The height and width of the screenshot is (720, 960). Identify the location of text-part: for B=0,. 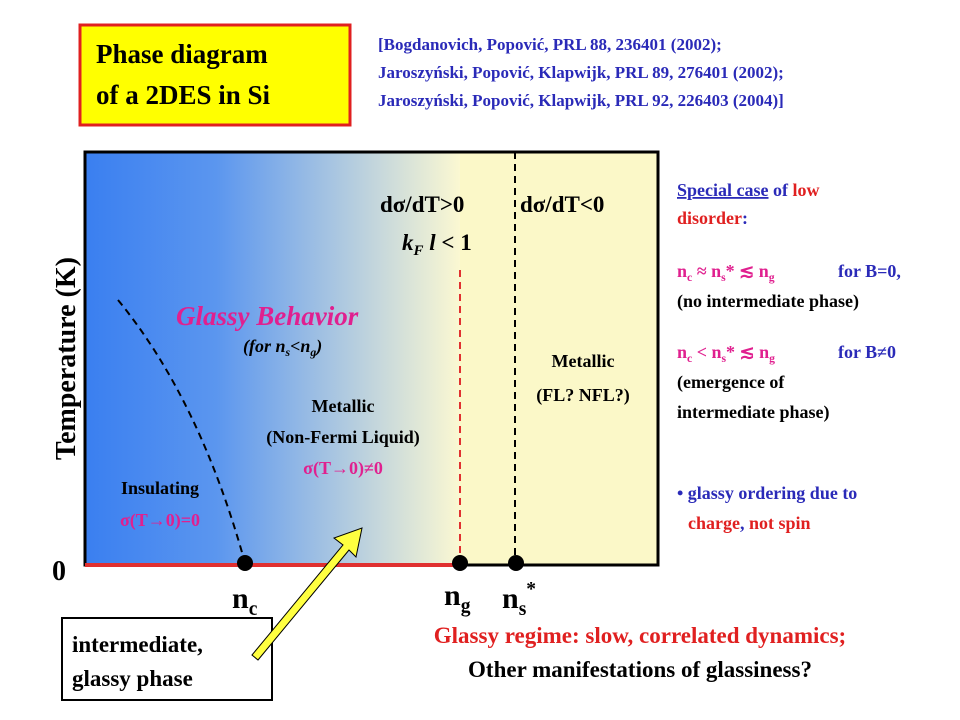
(869, 271).